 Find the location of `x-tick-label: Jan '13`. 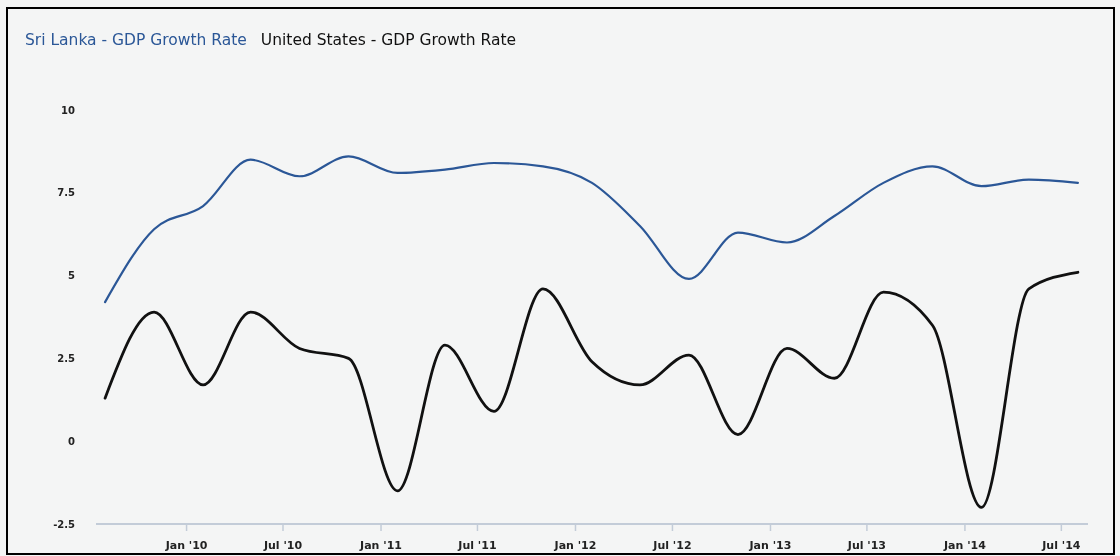

x-tick-label: Jan '13 is located at coordinates (770, 545).